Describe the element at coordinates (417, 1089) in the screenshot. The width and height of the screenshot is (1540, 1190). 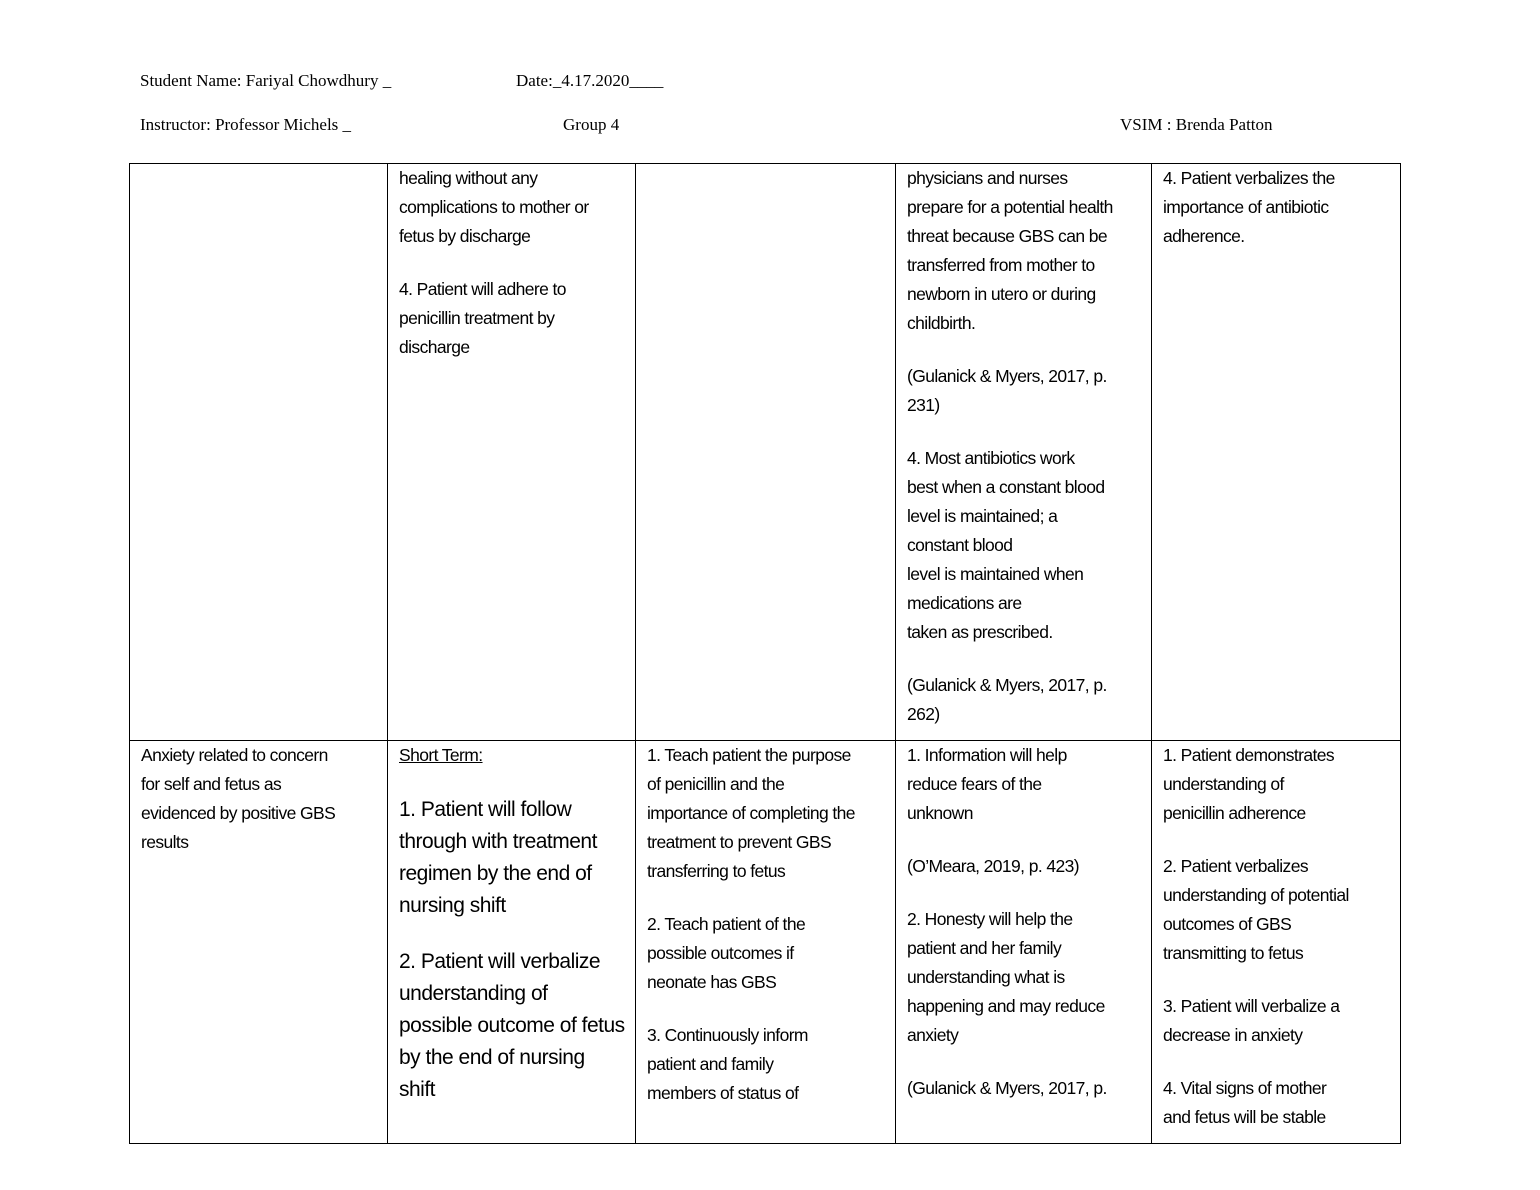
I see `text-line: shift` at that location.